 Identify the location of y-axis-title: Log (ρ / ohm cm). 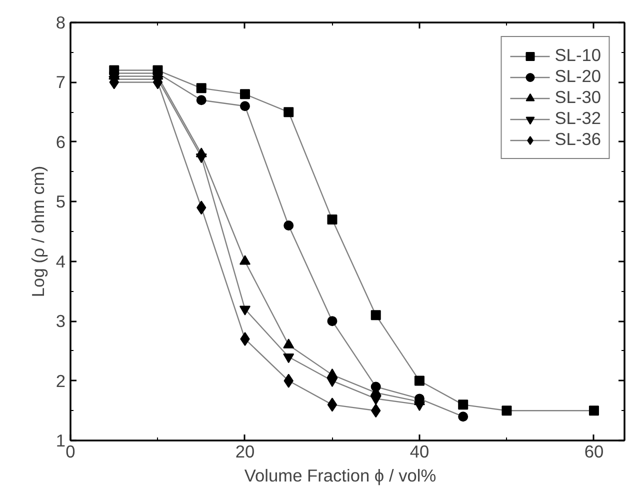
(38, 232).